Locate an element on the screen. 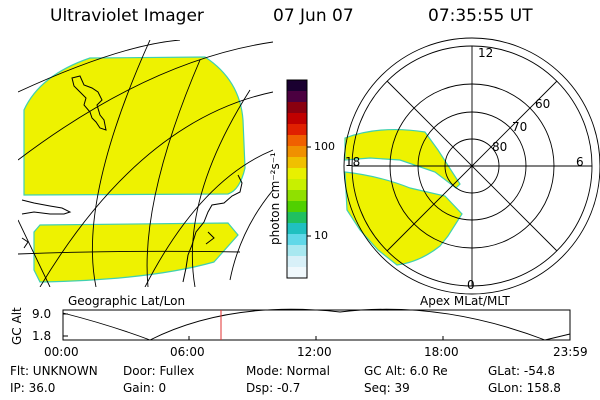 This screenshot has width=600, height=400. timeline-plot is located at coordinates (316, 324).